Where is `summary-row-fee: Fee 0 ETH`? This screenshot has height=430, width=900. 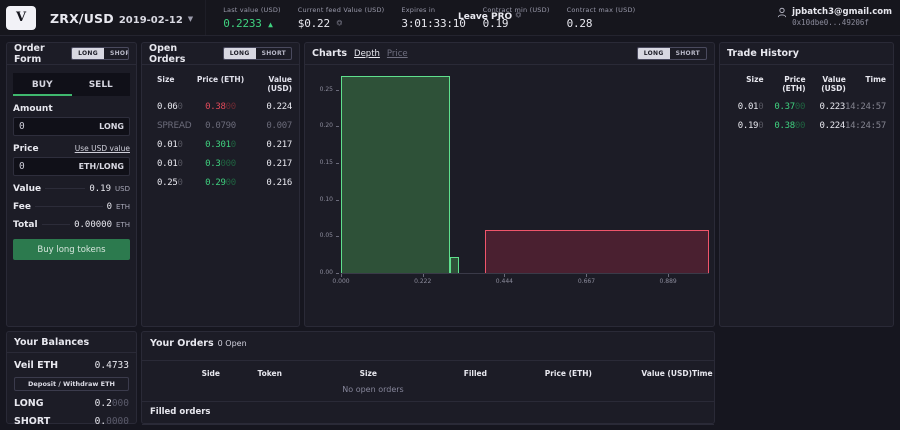 summary-row-fee: Fee 0 ETH is located at coordinates (71, 207).